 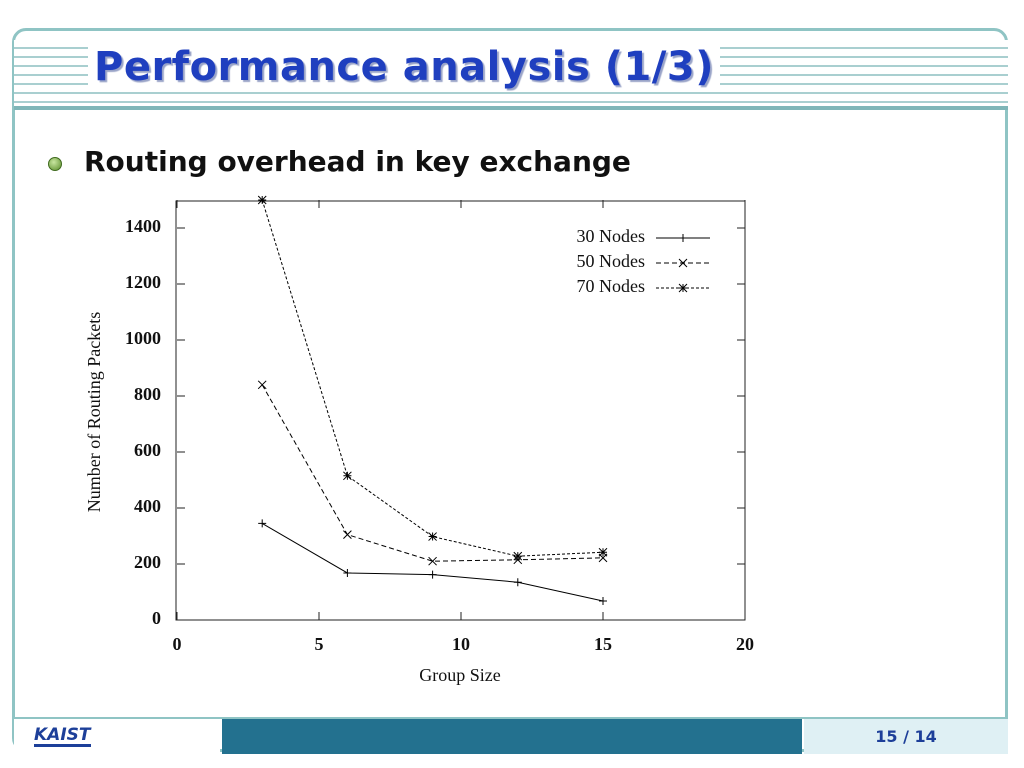 I want to click on x-tick-label: 10, so click(x=461, y=644).